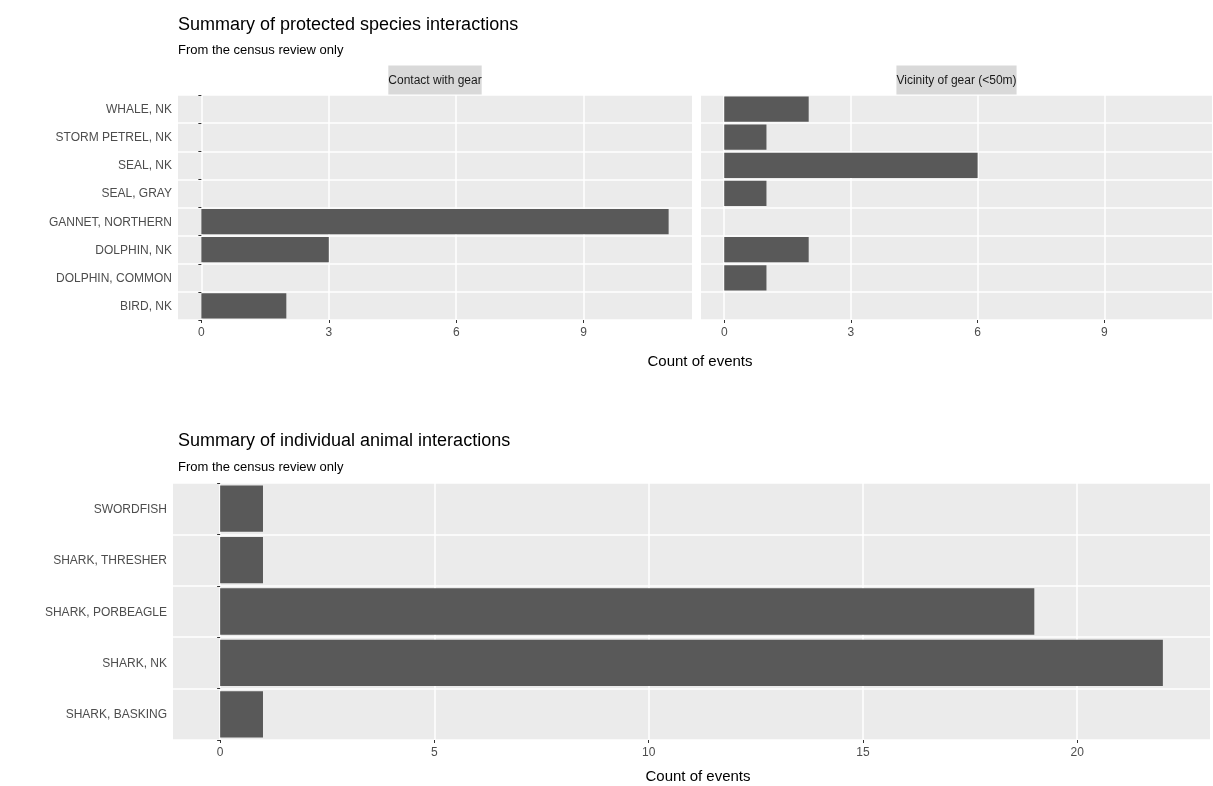 The image size is (1213, 786). What do you see at coordinates (144, 165) in the screenshot?
I see `y-tick-label: SEAL, NK` at bounding box center [144, 165].